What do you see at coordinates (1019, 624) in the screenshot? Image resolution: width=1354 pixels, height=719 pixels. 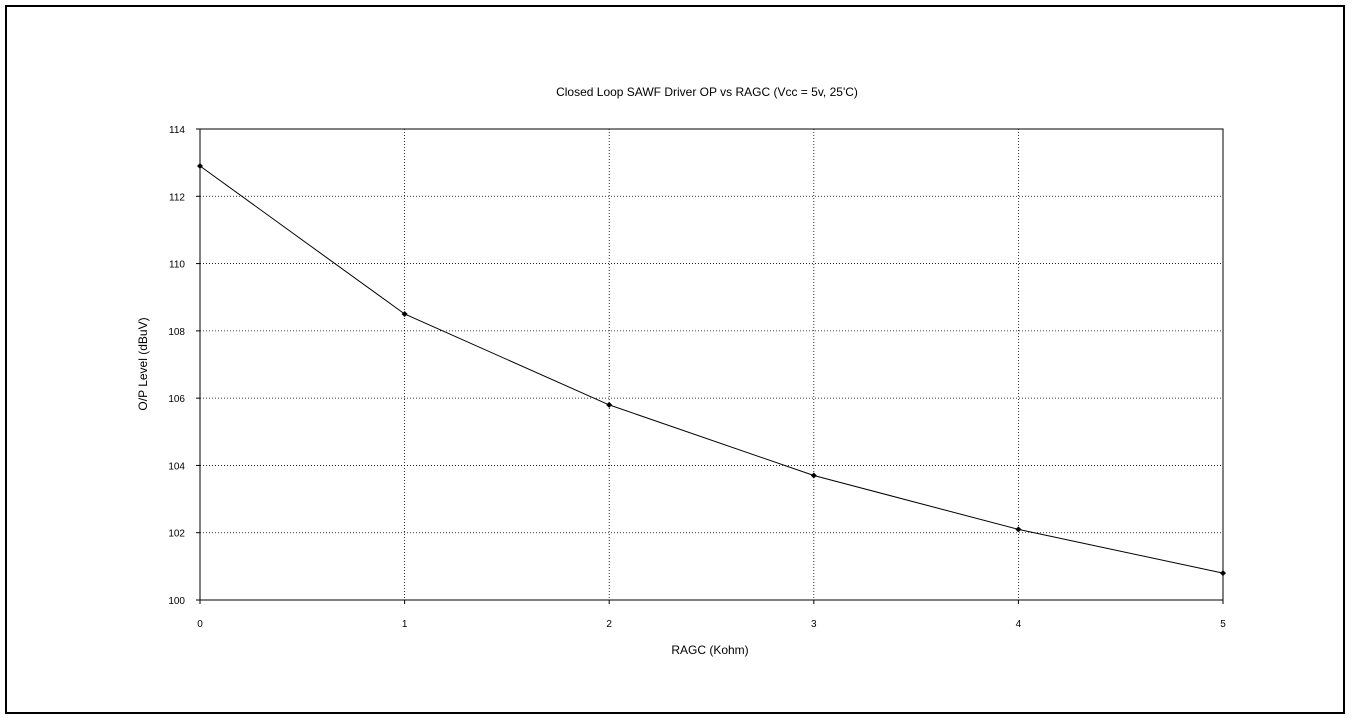 I see `x-tick-label: 4` at bounding box center [1019, 624].